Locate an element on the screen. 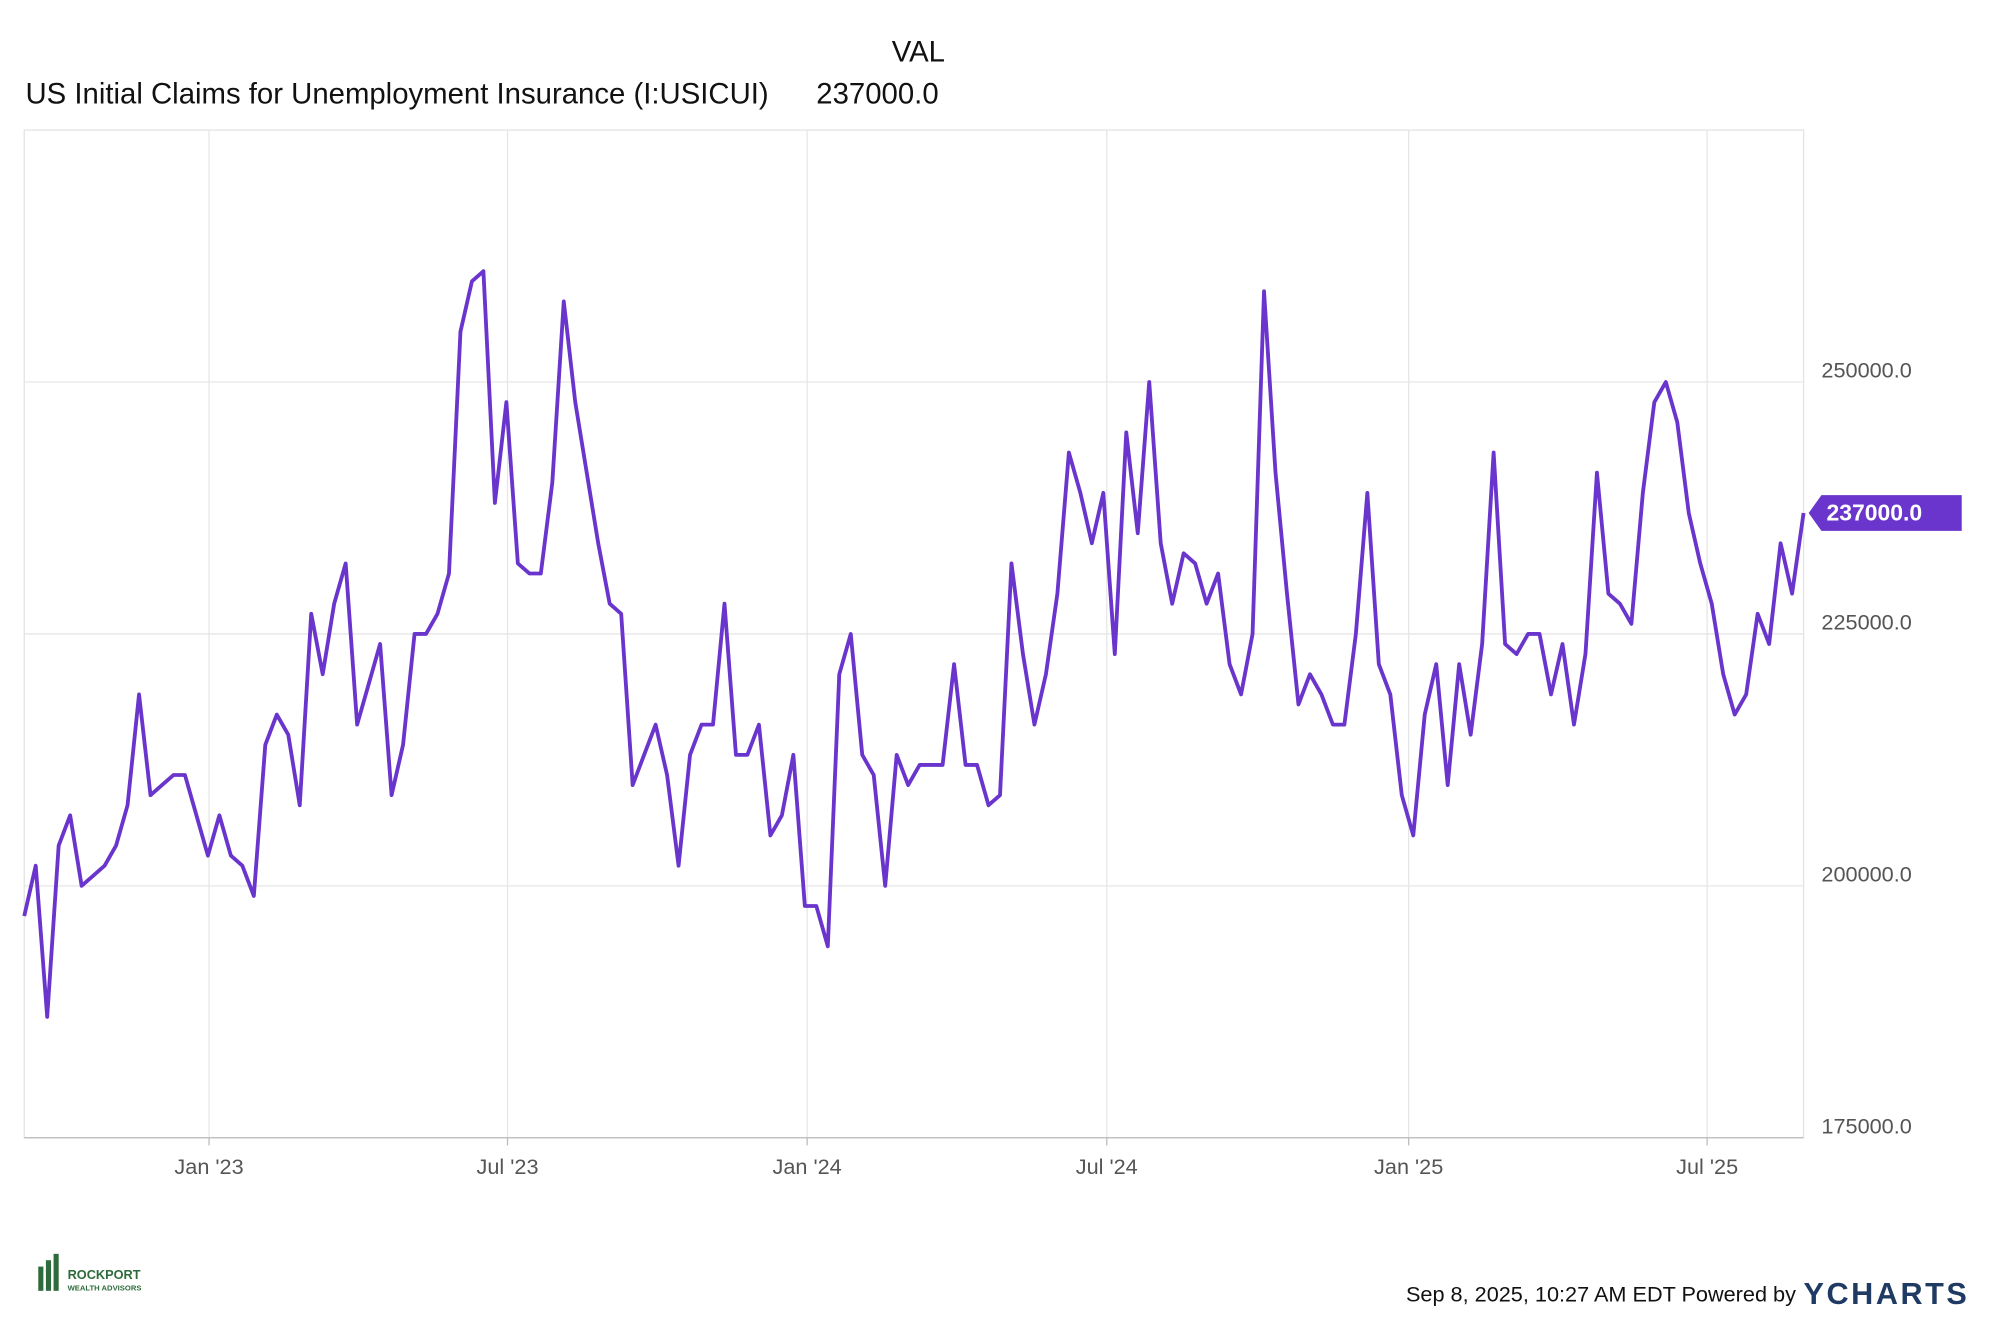 The image size is (2000, 1324). footer-timestamp: Sep 8, 2025, 10:27 AM EDT Powered by is located at coordinates (1601, 1294).